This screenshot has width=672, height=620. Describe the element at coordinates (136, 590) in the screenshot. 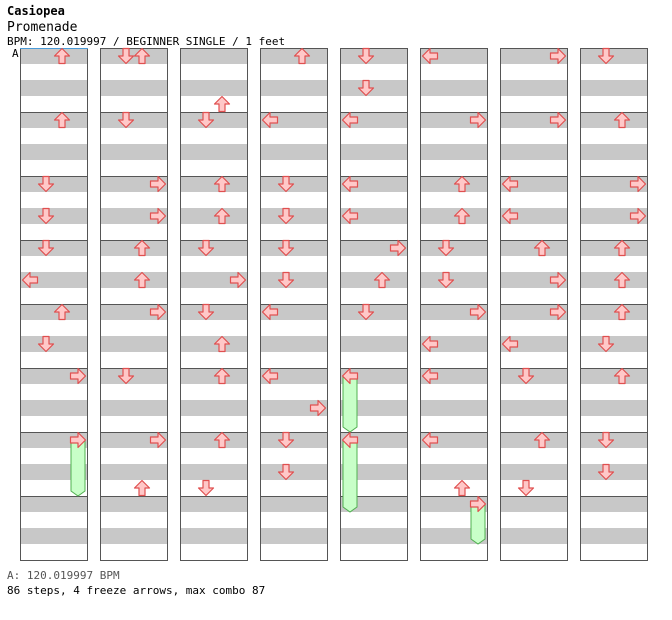

I see `step-stats: 86 steps, 4 freeze arrows, max combo 87` at that location.